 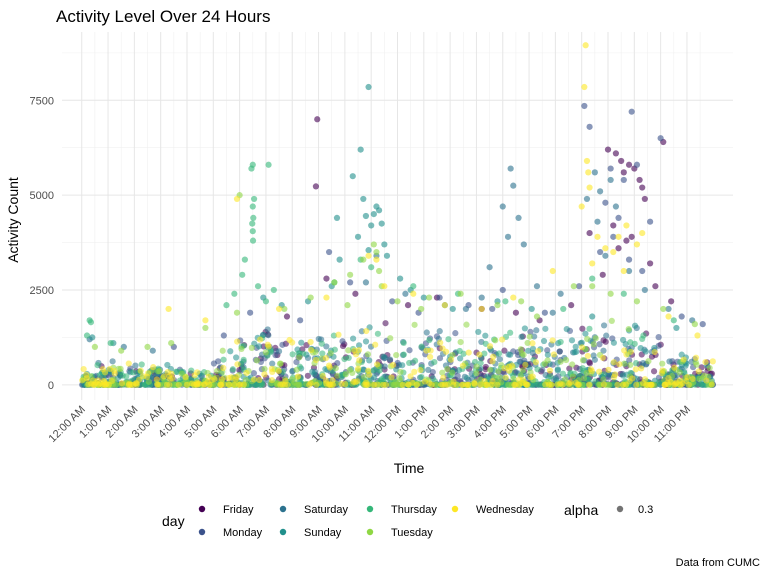 What do you see at coordinates (238, 510) in the screenshot?
I see `legend-label-friday: Friday` at bounding box center [238, 510].